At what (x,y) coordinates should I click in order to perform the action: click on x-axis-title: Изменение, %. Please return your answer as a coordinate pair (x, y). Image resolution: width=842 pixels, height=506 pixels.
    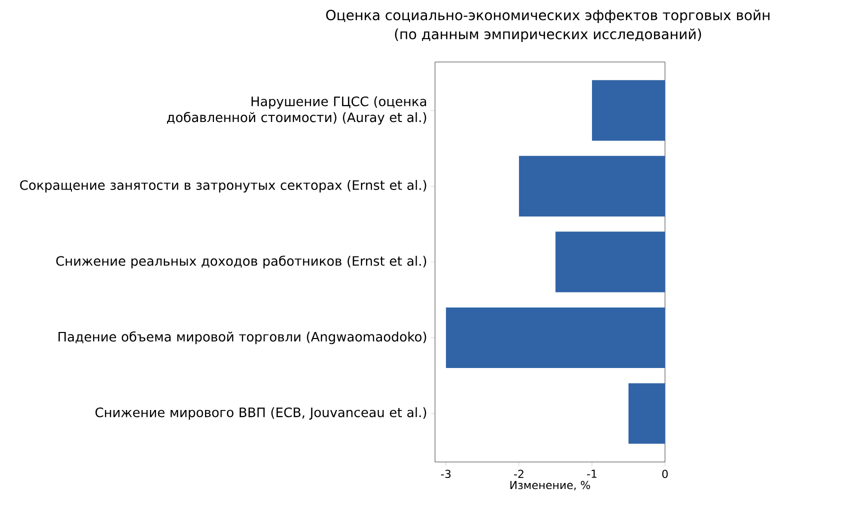
    Looking at the image, I should click on (550, 485).